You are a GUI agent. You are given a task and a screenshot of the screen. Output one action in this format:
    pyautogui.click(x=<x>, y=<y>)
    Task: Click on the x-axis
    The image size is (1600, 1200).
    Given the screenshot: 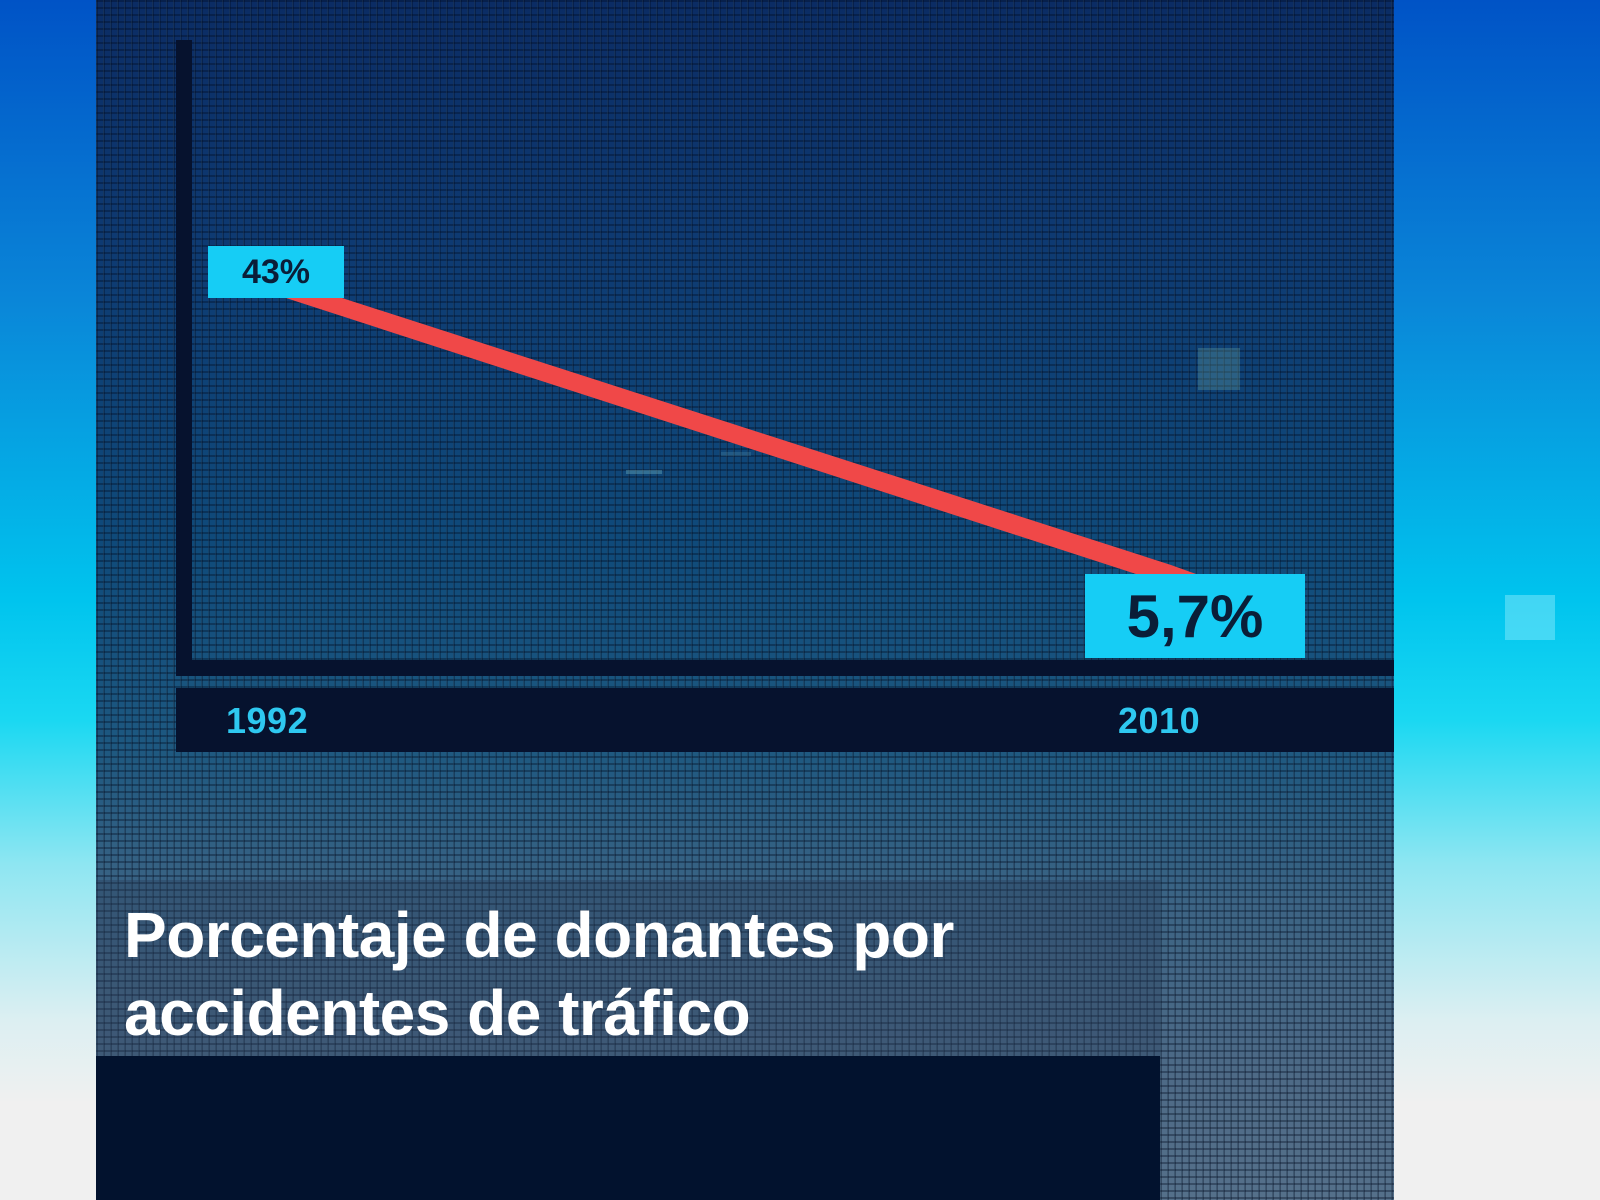 What is the action you would take?
    pyautogui.click(x=785, y=668)
    